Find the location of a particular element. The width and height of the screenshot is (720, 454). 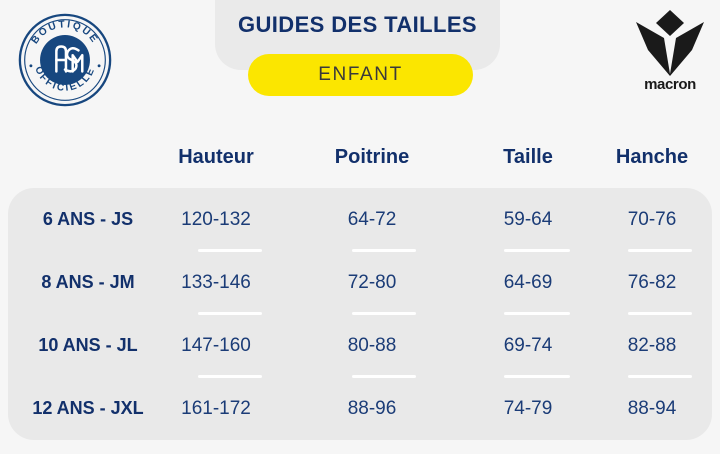

table-row: 6 ANS - JS 120-132 64-72 59-64 70-76 is located at coordinates (360, 219).